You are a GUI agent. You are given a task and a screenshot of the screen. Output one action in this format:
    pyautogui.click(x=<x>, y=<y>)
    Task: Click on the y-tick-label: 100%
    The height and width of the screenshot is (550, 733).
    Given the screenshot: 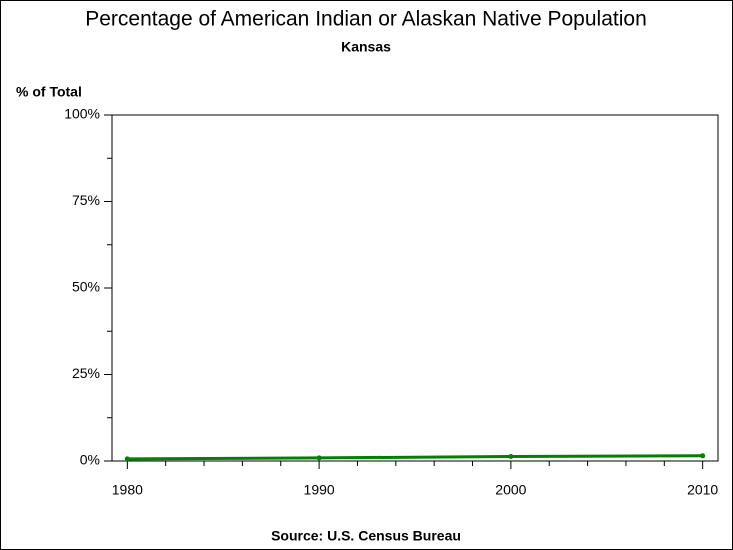 What is the action you would take?
    pyautogui.click(x=82, y=114)
    